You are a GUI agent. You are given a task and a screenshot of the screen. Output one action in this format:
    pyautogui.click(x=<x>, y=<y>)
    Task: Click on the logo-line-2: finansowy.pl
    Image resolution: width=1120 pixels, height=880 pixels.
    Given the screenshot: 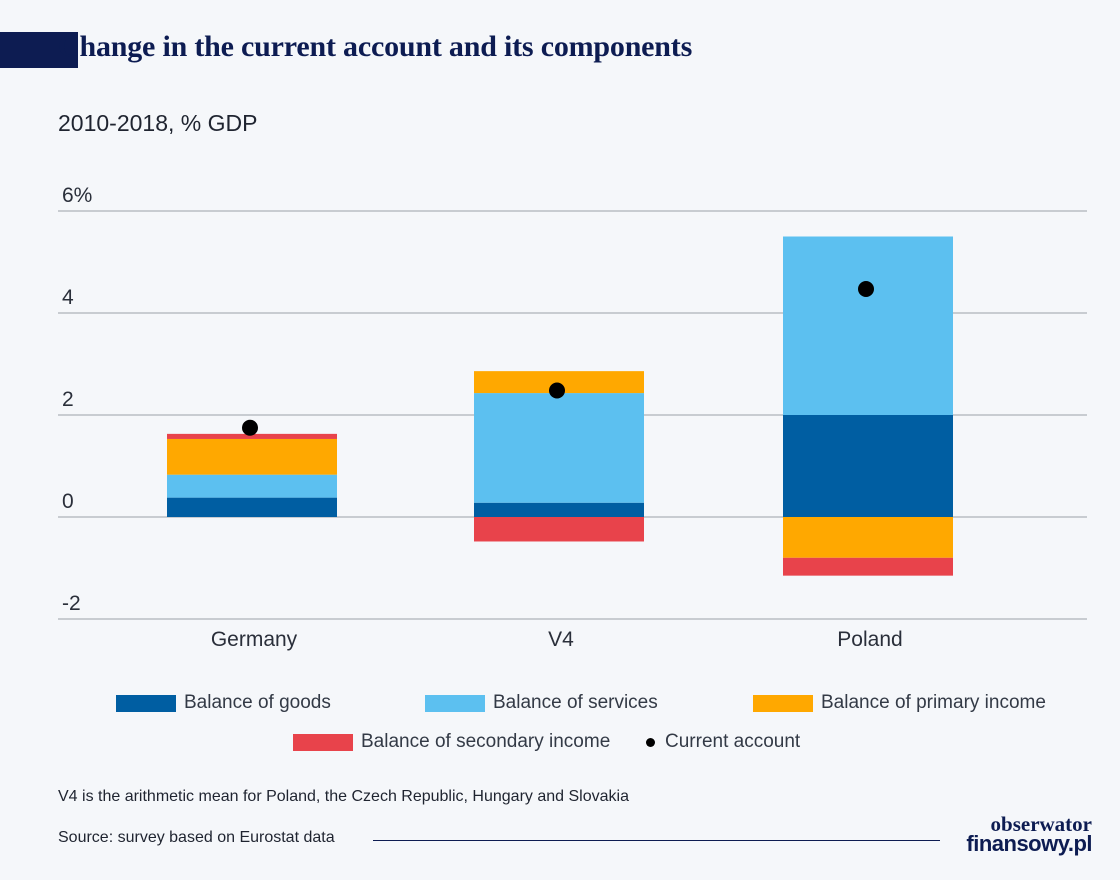 What is the action you would take?
    pyautogui.click(x=1029, y=843)
    